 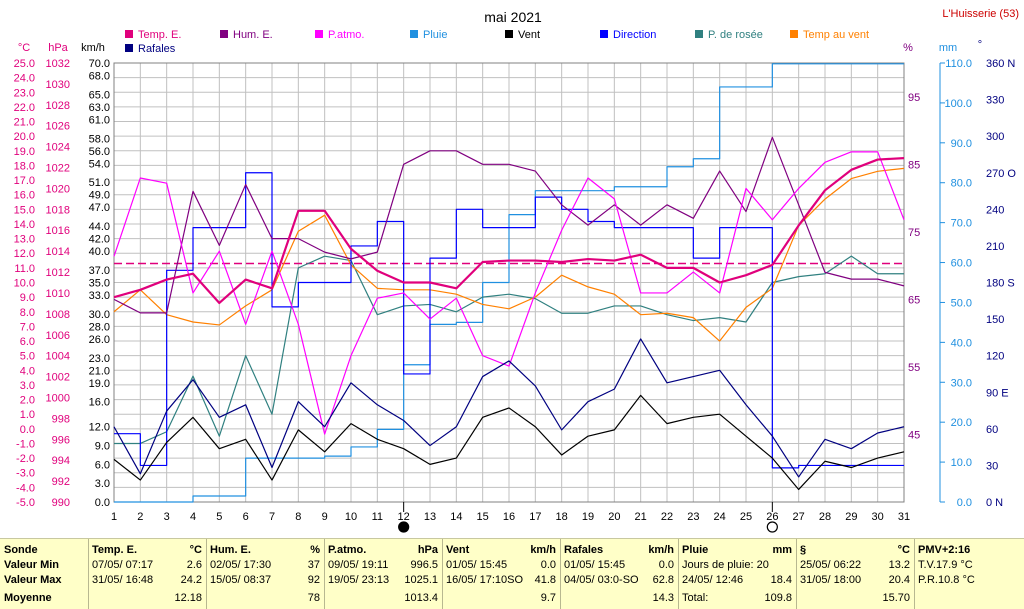 What do you see at coordinates (272, 517) in the screenshot?
I see `x-tick-label: 7` at bounding box center [272, 517].